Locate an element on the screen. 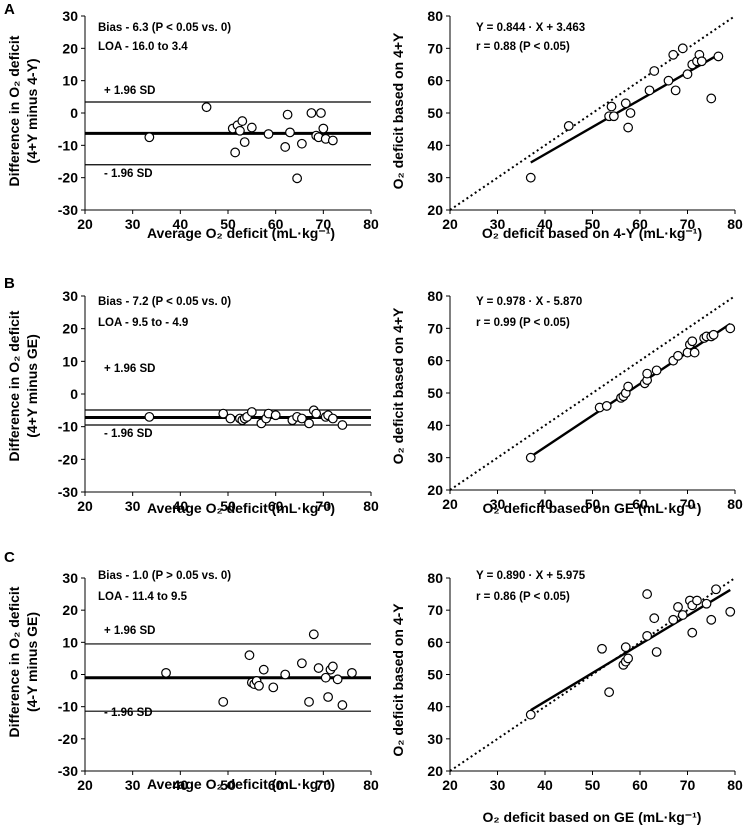 The width and height of the screenshot is (743, 831). regression-line is located at coordinates (630, 650).